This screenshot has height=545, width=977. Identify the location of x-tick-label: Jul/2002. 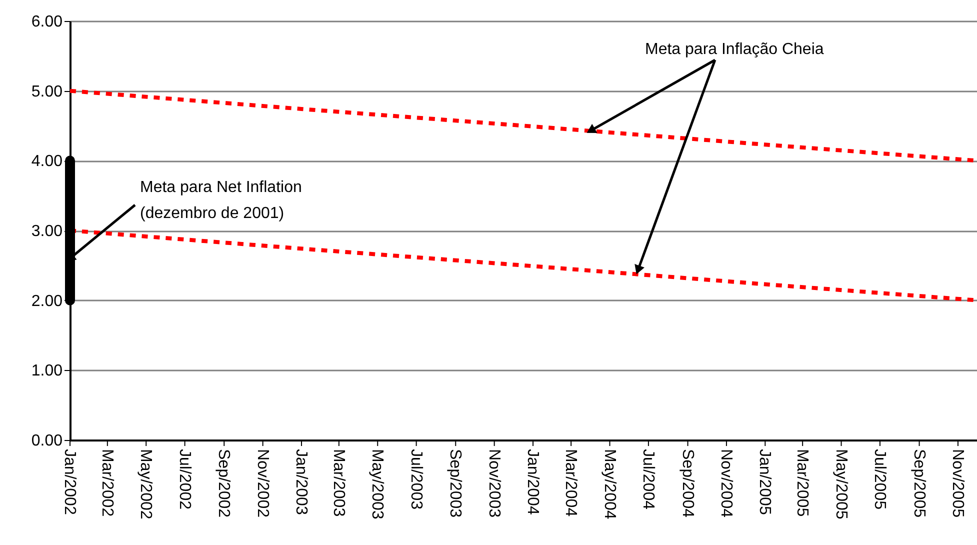
(184, 479).